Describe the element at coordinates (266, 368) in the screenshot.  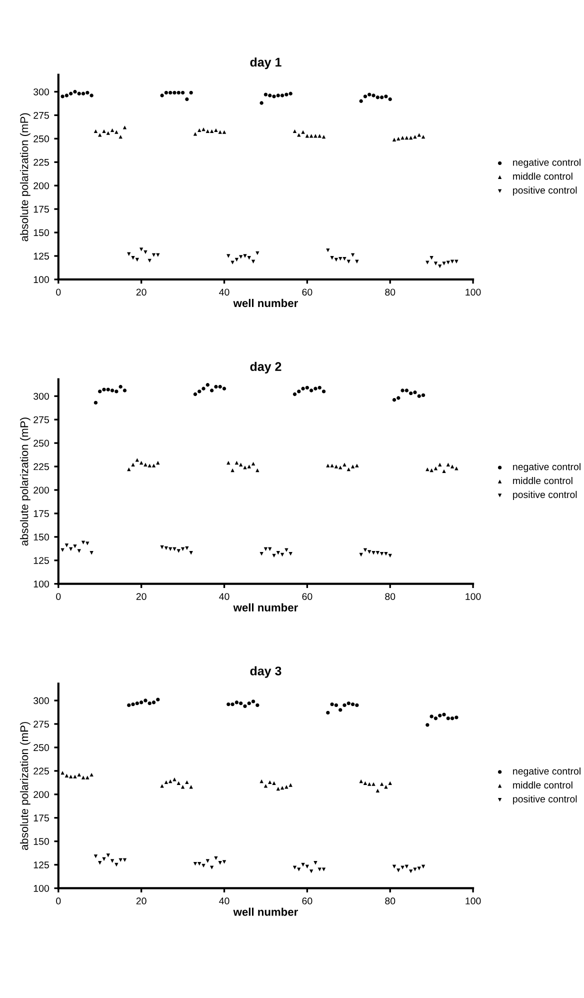
I see `chart-title: day 2` at that location.